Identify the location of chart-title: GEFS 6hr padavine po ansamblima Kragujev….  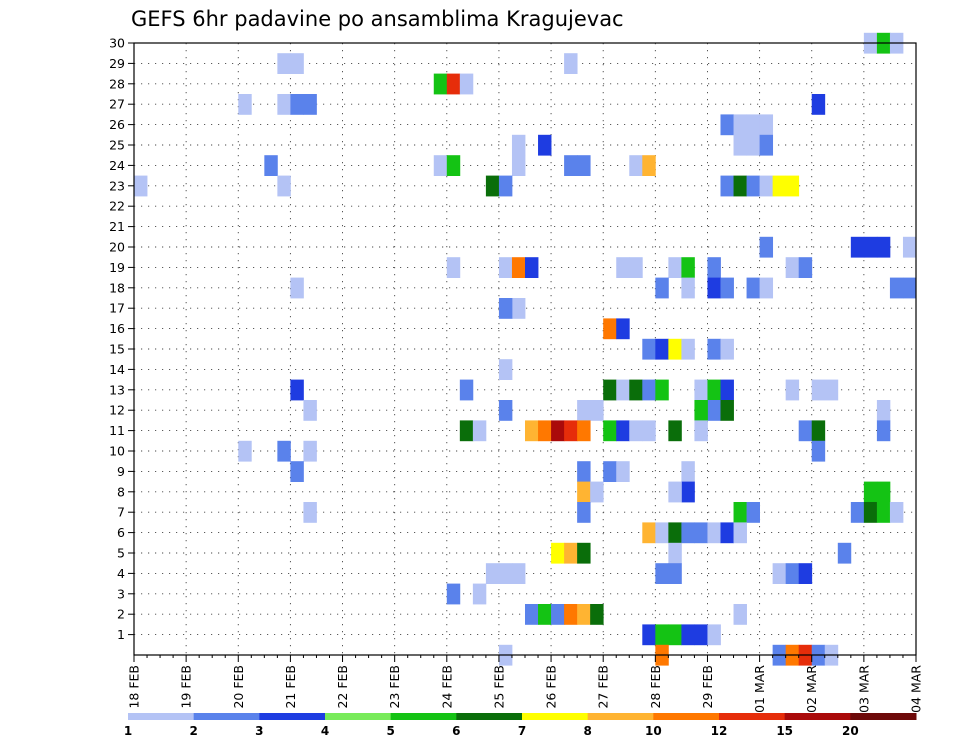
(377, 19).